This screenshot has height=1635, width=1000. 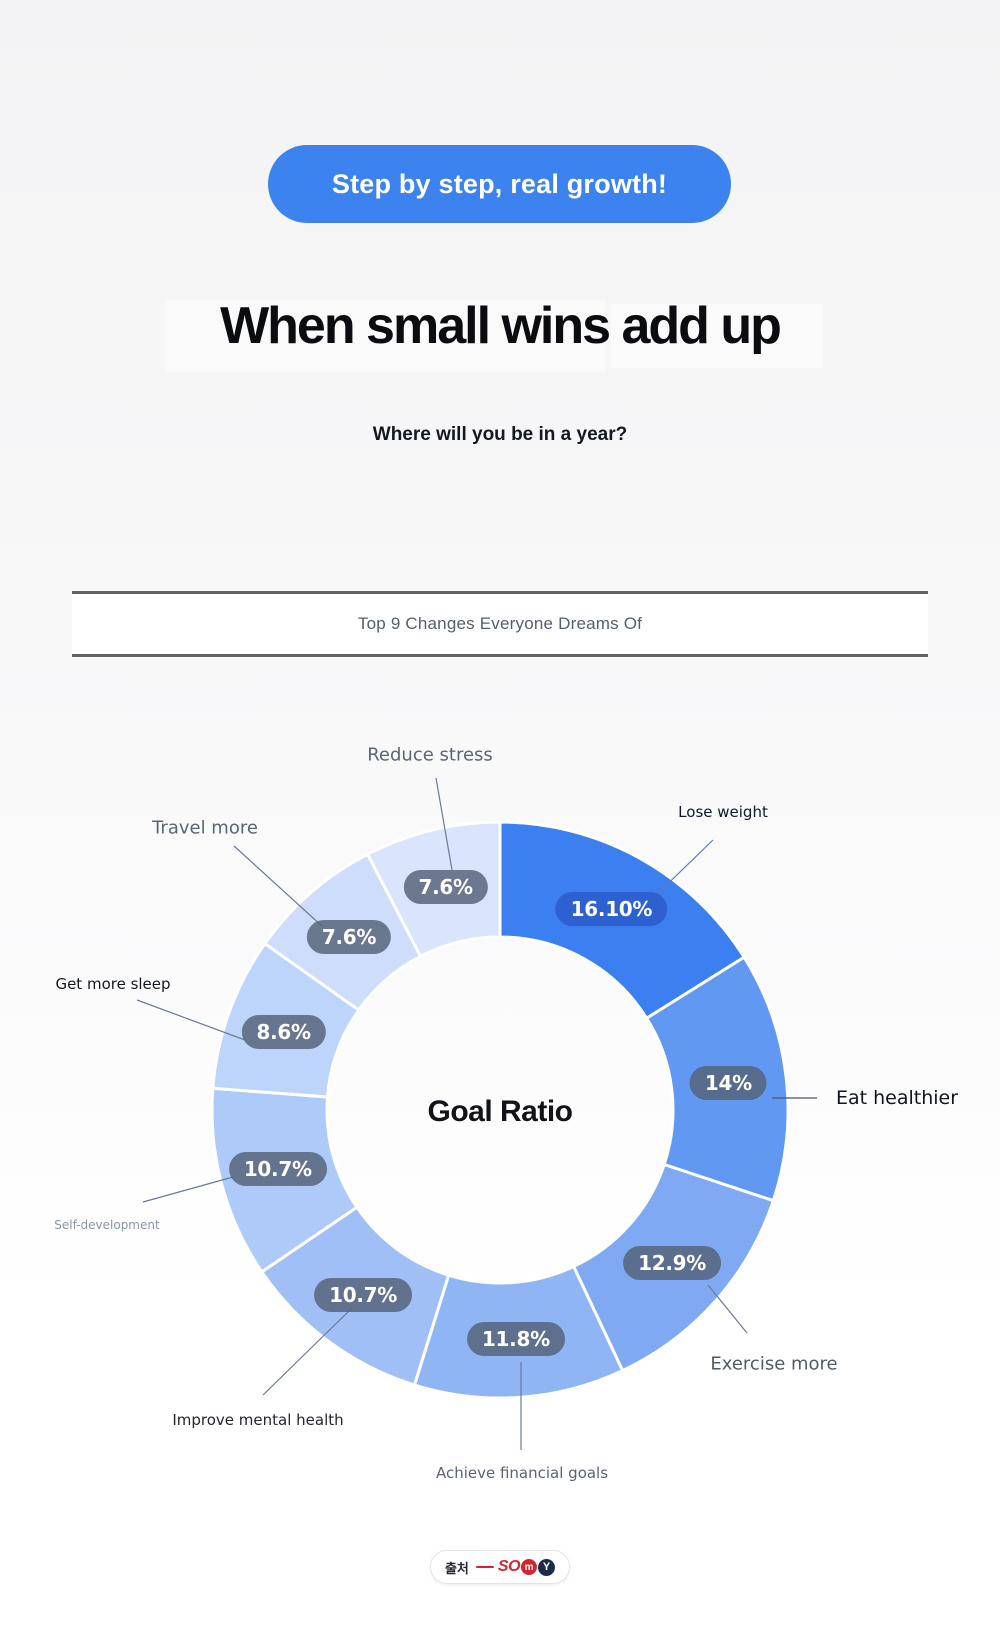 I want to click on logo-dash-icon, so click(x=484, y=1567).